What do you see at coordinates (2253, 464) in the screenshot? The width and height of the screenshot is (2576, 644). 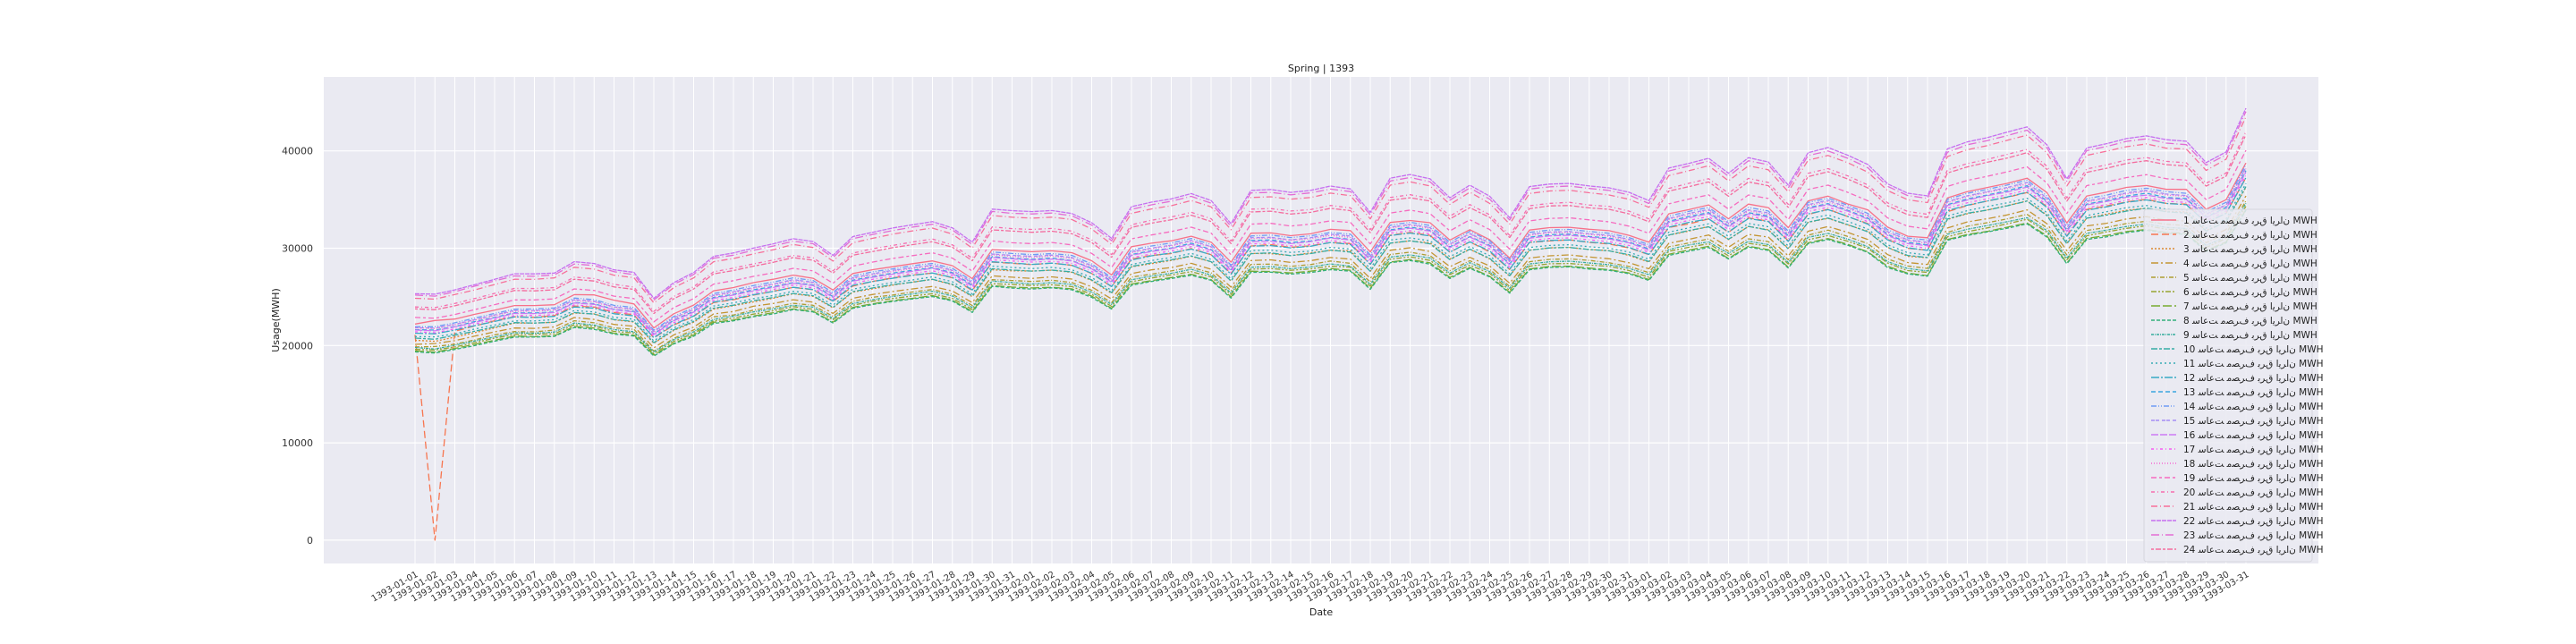 I see `legend-label: ﻥﺍﺮﻳﺍ ﻕﺮﺑ ﻑﺮﺼﻣ ﺖﻋﺎﺳ 18 MWH` at bounding box center [2253, 464].